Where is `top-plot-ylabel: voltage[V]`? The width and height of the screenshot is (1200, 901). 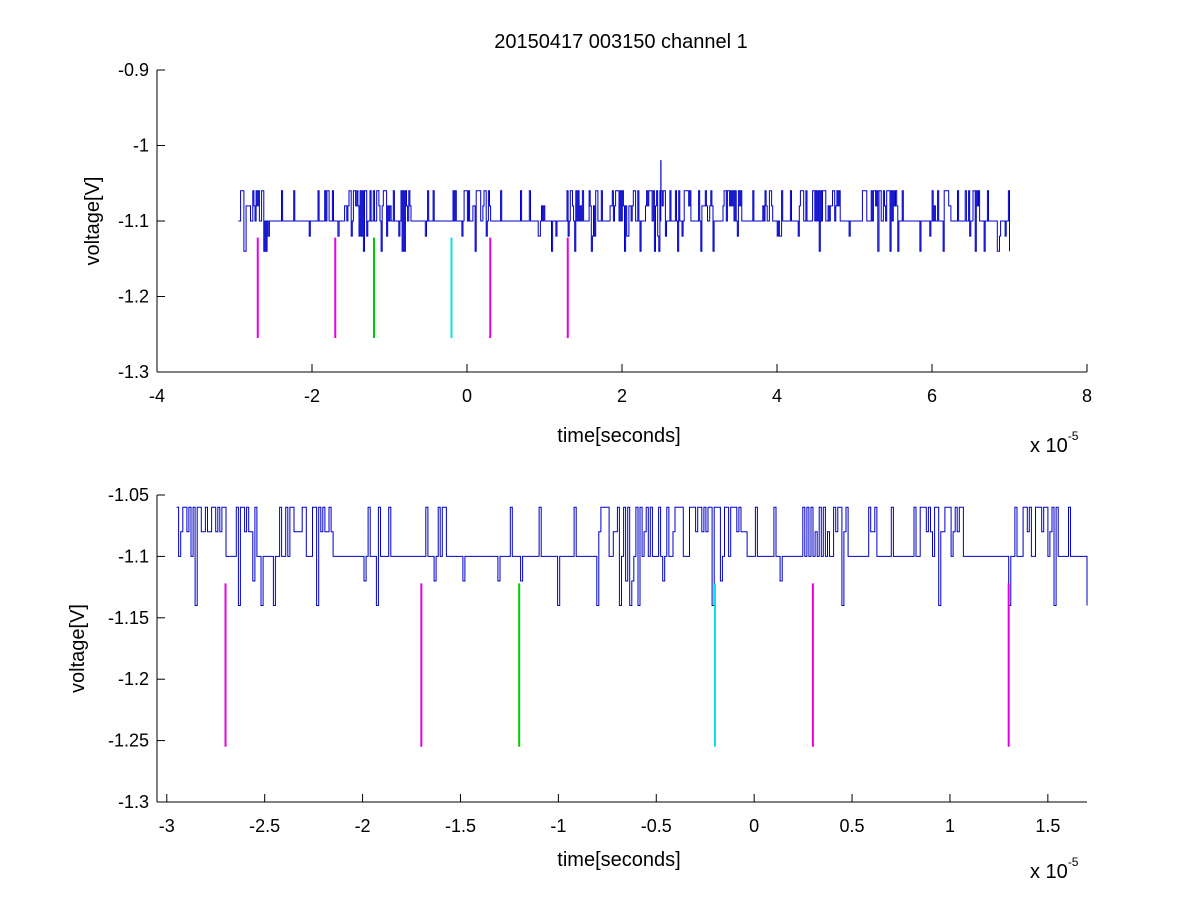
top-plot-ylabel: voltage[V] is located at coordinates (93, 221).